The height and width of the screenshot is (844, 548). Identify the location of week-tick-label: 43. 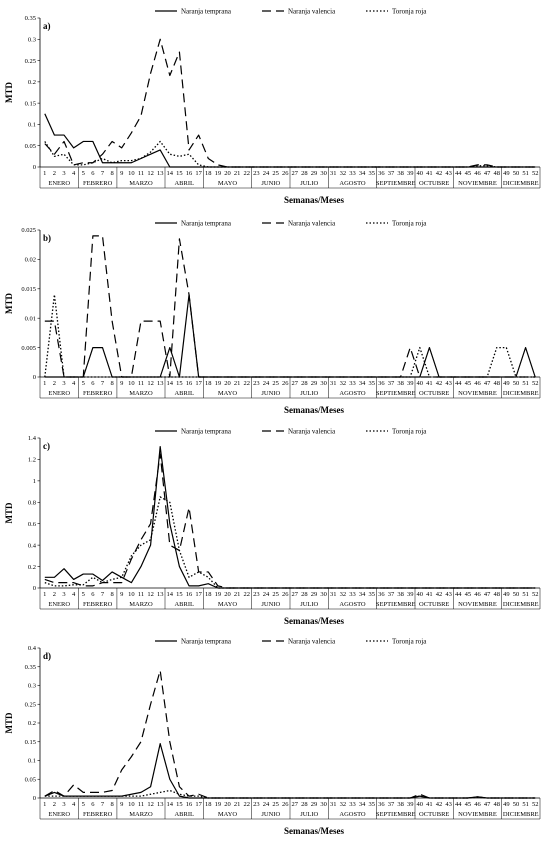
(448, 594).